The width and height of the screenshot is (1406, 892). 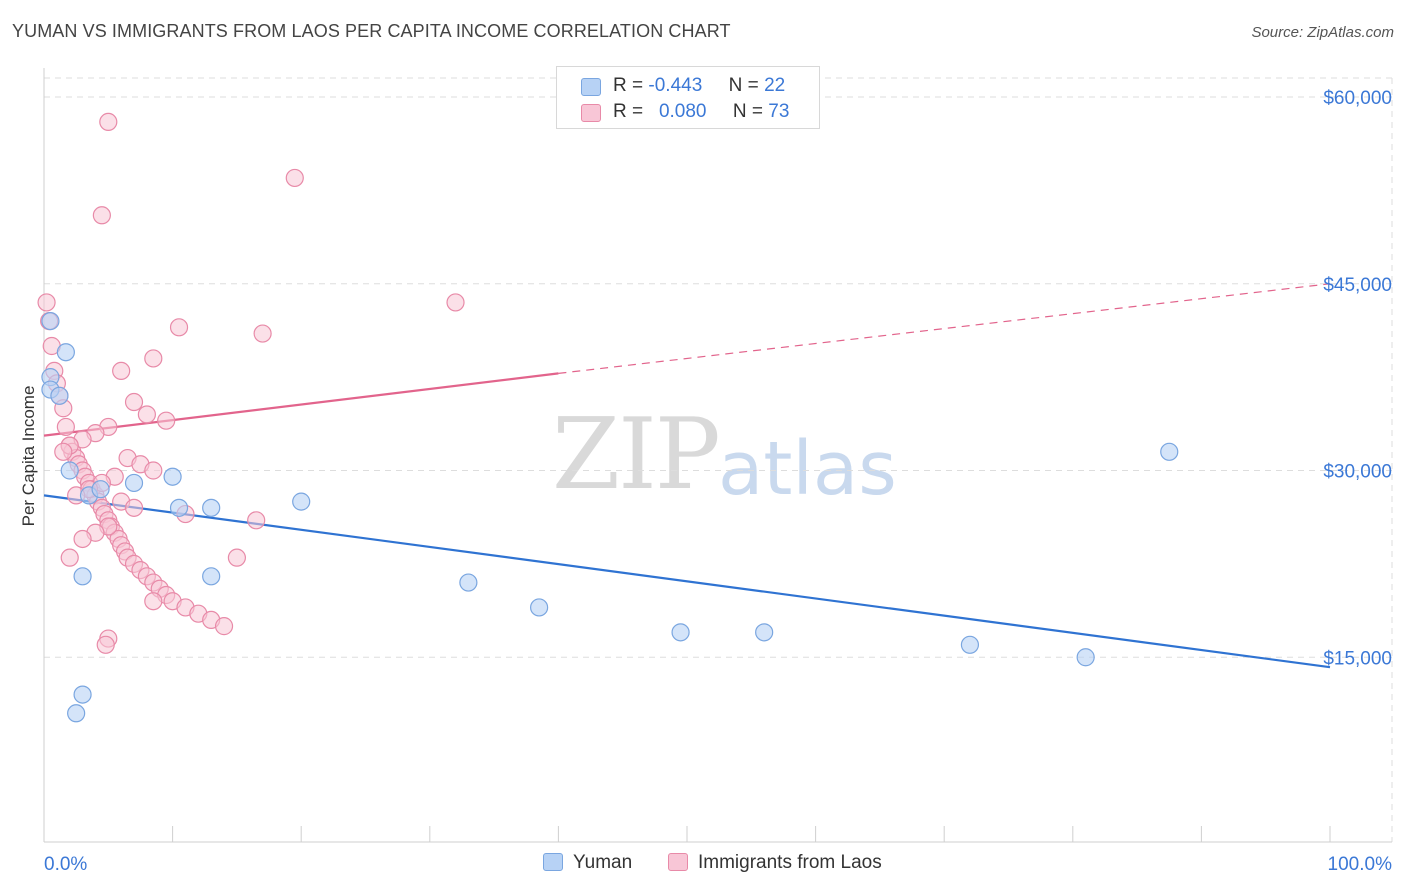 I want to click on source-label: Source: ZipAtlas.com, so click(x=1322, y=32).